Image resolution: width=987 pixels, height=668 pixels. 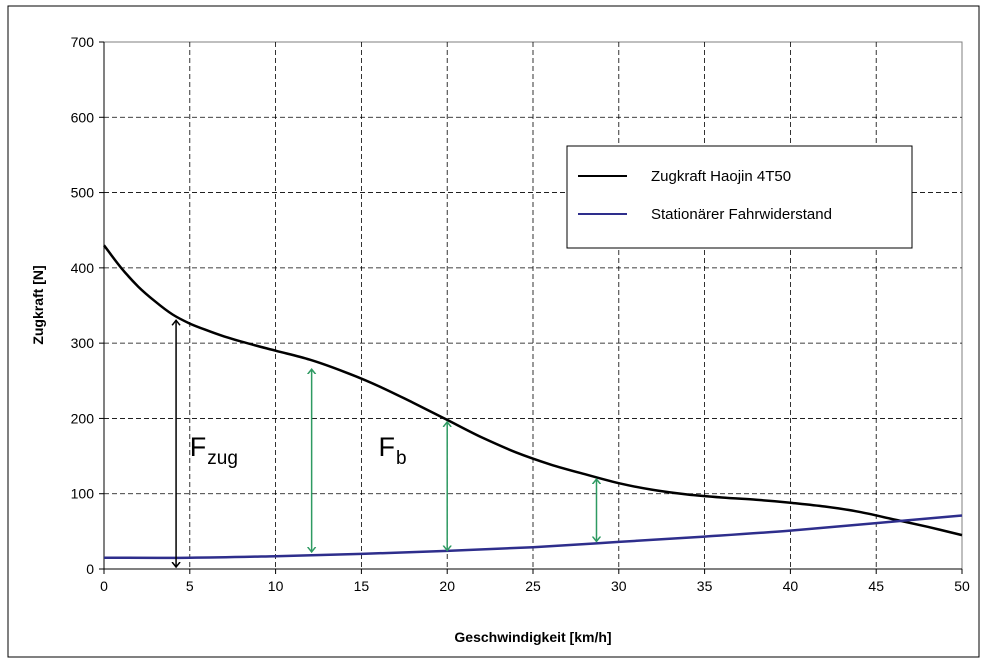 I want to click on x-tick-label: 10, so click(x=276, y=586).